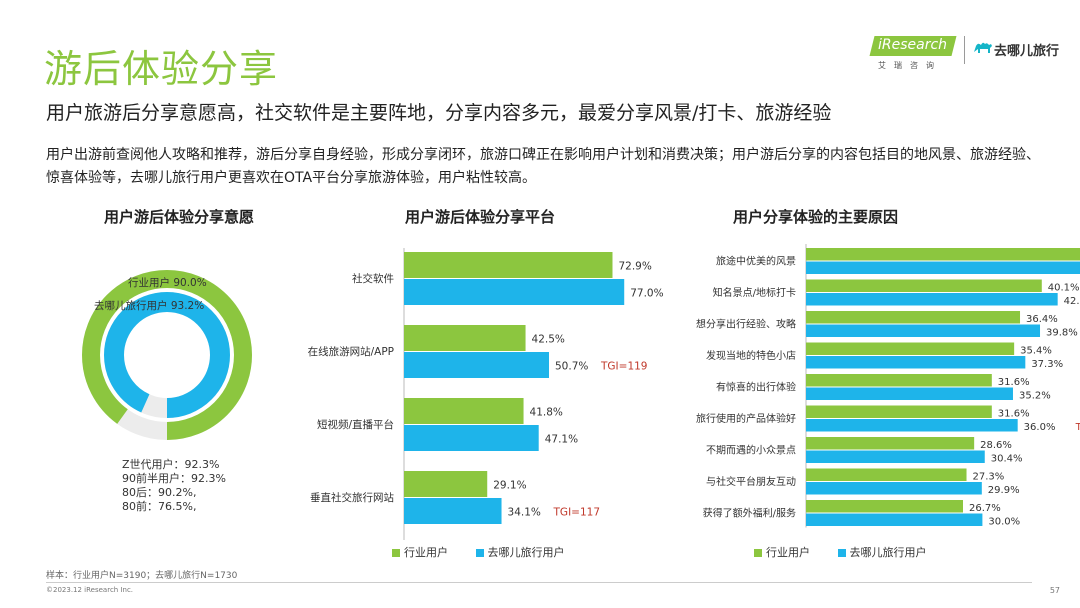 The width and height of the screenshot is (1080, 608). Describe the element at coordinates (1042, 319) in the screenshot. I see `data-label: 36.4%` at that location.